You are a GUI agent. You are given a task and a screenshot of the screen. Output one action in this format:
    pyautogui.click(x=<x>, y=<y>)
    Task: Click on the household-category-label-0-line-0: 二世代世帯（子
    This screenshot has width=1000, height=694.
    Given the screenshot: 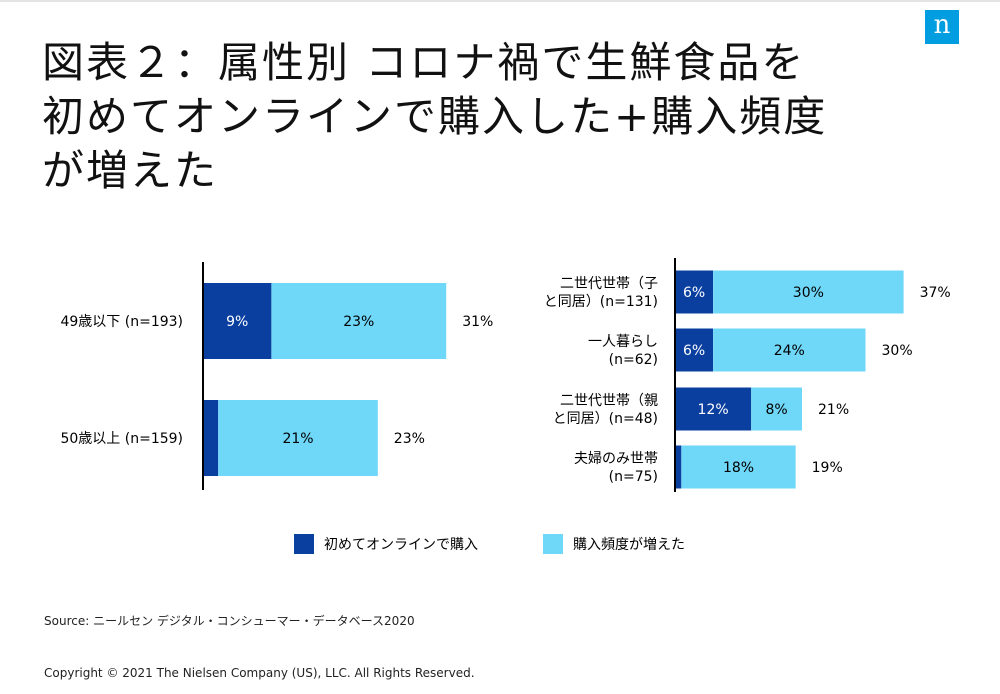 What is the action you would take?
    pyautogui.click(x=609, y=284)
    